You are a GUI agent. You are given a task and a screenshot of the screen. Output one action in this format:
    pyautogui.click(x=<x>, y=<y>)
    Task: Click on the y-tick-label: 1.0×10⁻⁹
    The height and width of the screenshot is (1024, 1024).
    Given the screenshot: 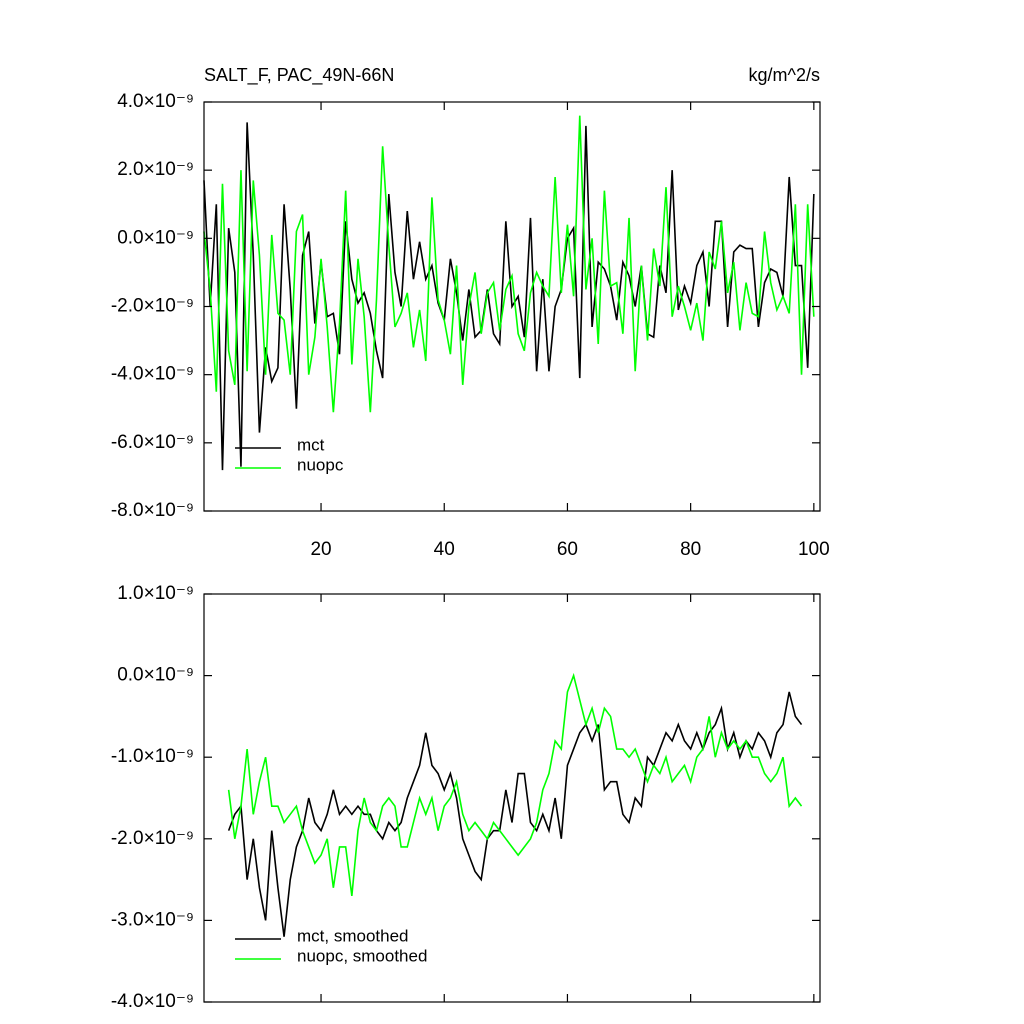 What is the action you would take?
    pyautogui.click(x=155, y=593)
    